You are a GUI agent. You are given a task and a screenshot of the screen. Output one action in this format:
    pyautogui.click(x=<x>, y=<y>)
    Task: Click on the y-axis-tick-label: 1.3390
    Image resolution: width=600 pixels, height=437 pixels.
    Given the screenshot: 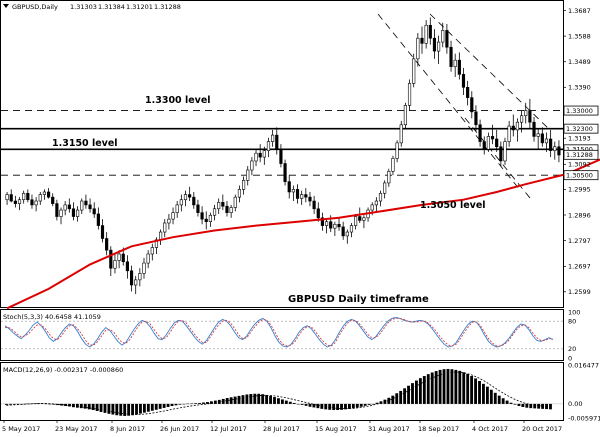 What is the action you would take?
    pyautogui.click(x=579, y=88)
    